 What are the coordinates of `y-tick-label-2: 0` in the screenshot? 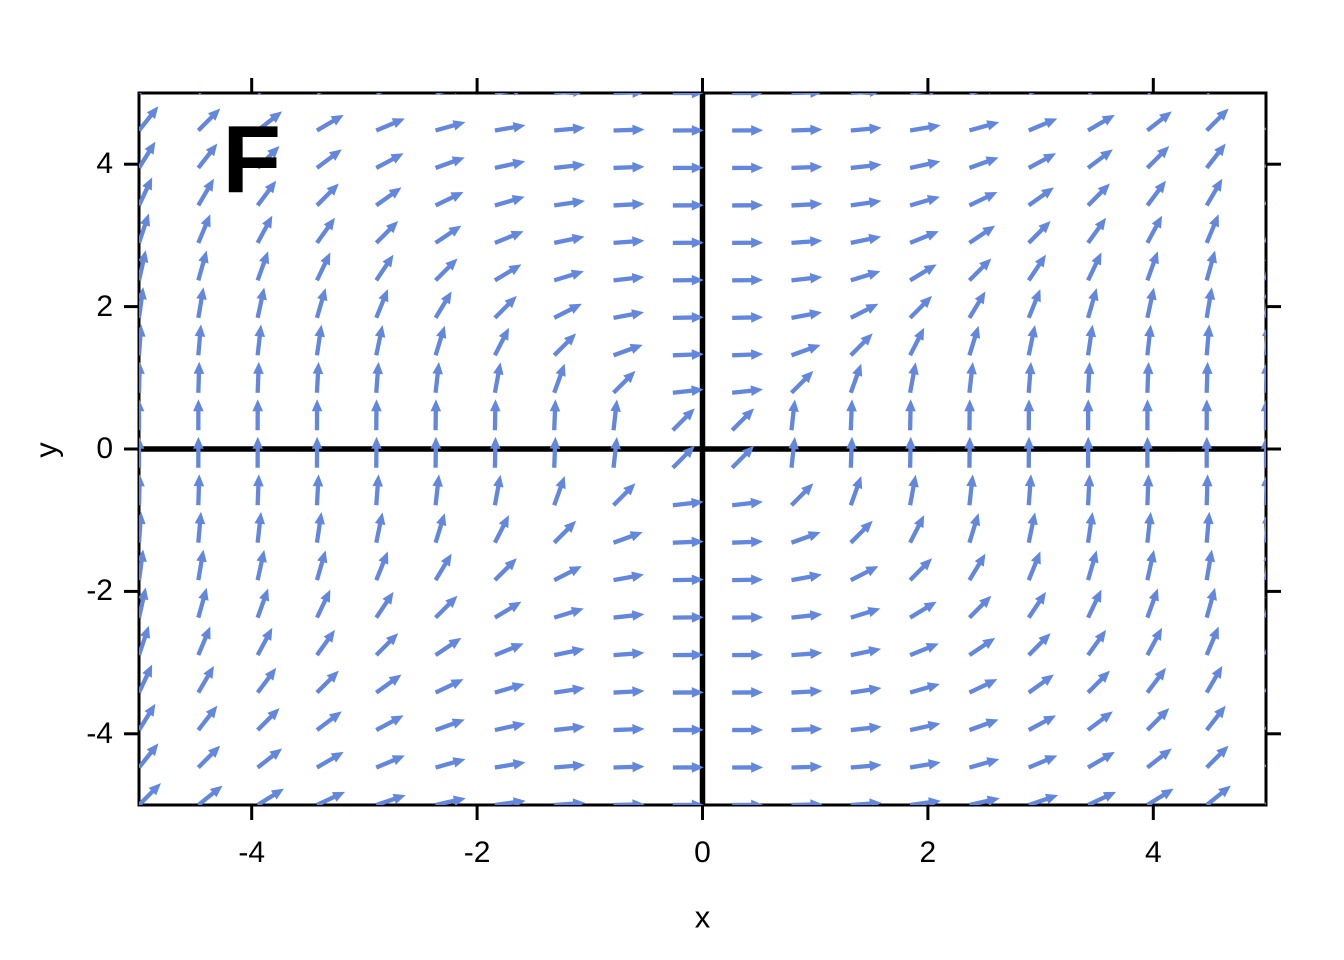 It's located at (104, 448).